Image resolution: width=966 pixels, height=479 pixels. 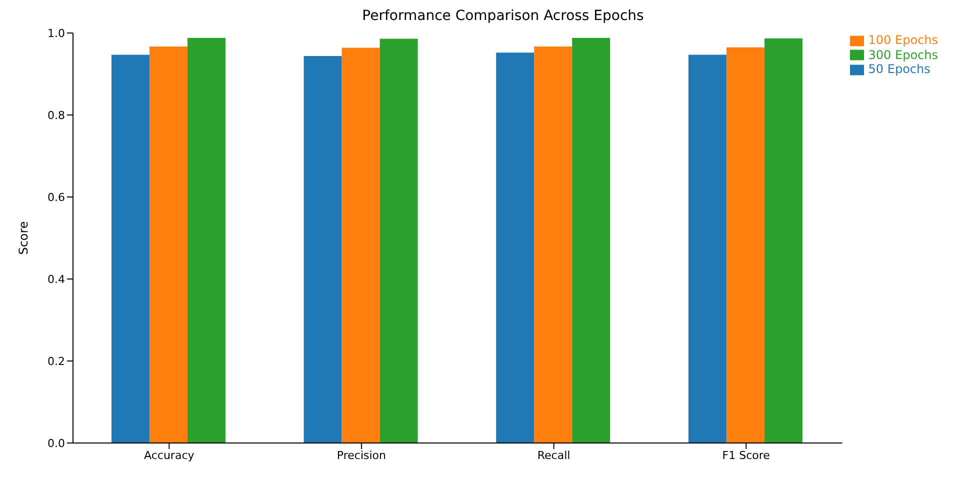 I want to click on y-tick-label: 0.0, so click(x=56, y=443).